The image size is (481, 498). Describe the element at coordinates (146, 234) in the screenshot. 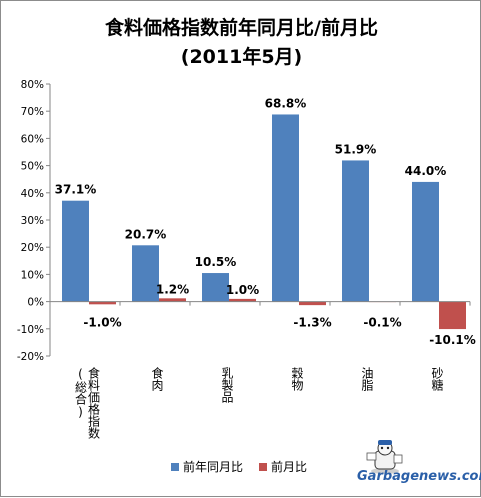

I see `data-label-yoy: 20.7%` at that location.